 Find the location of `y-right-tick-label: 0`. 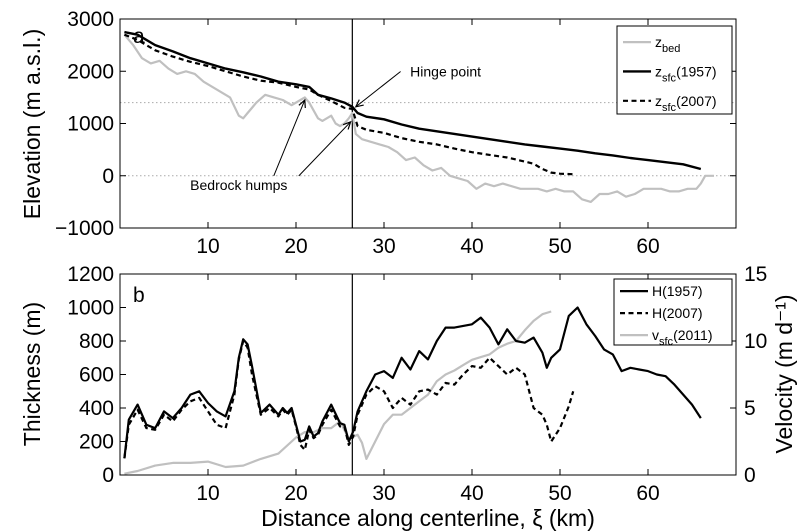

y-right-tick-label: 0 is located at coordinates (750, 475).